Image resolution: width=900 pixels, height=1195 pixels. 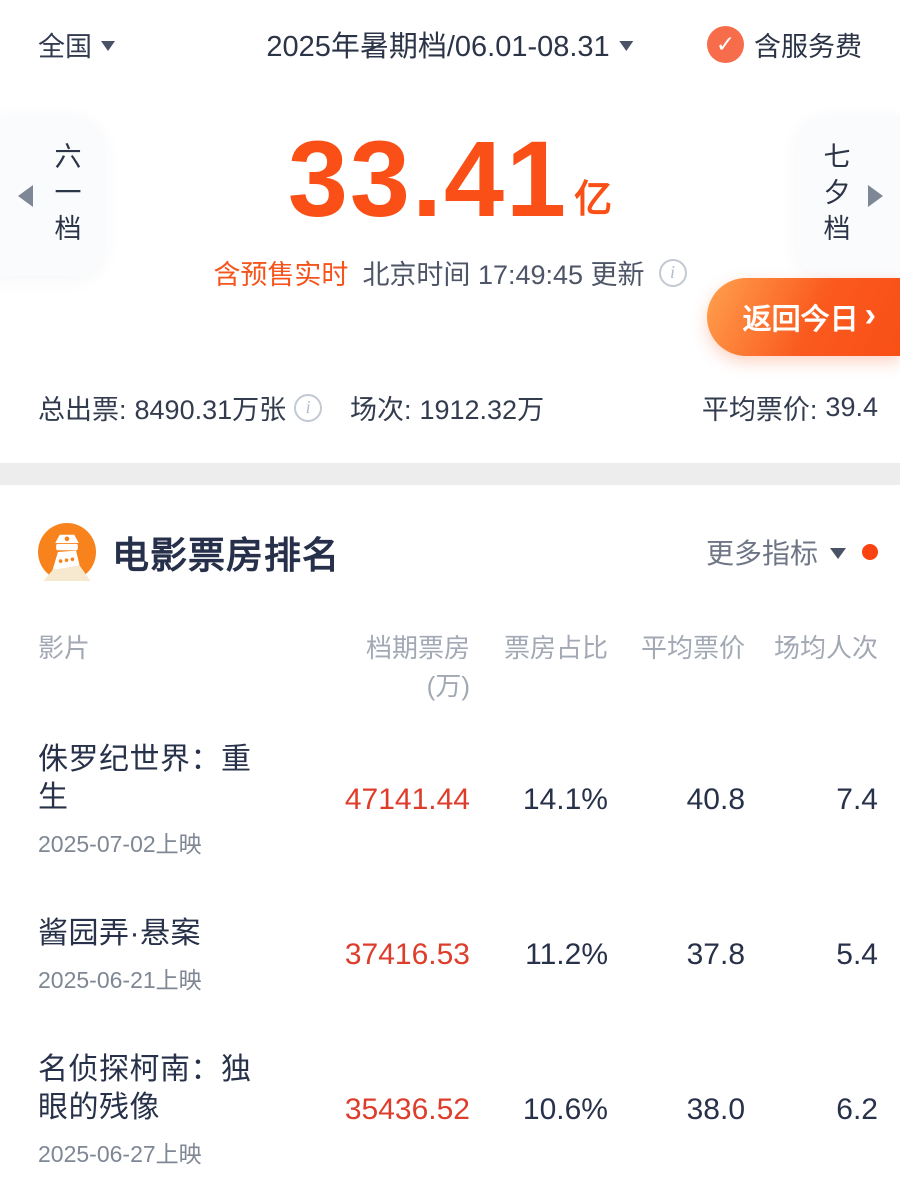 I want to click on check-icon: ✓, so click(x=725, y=44).